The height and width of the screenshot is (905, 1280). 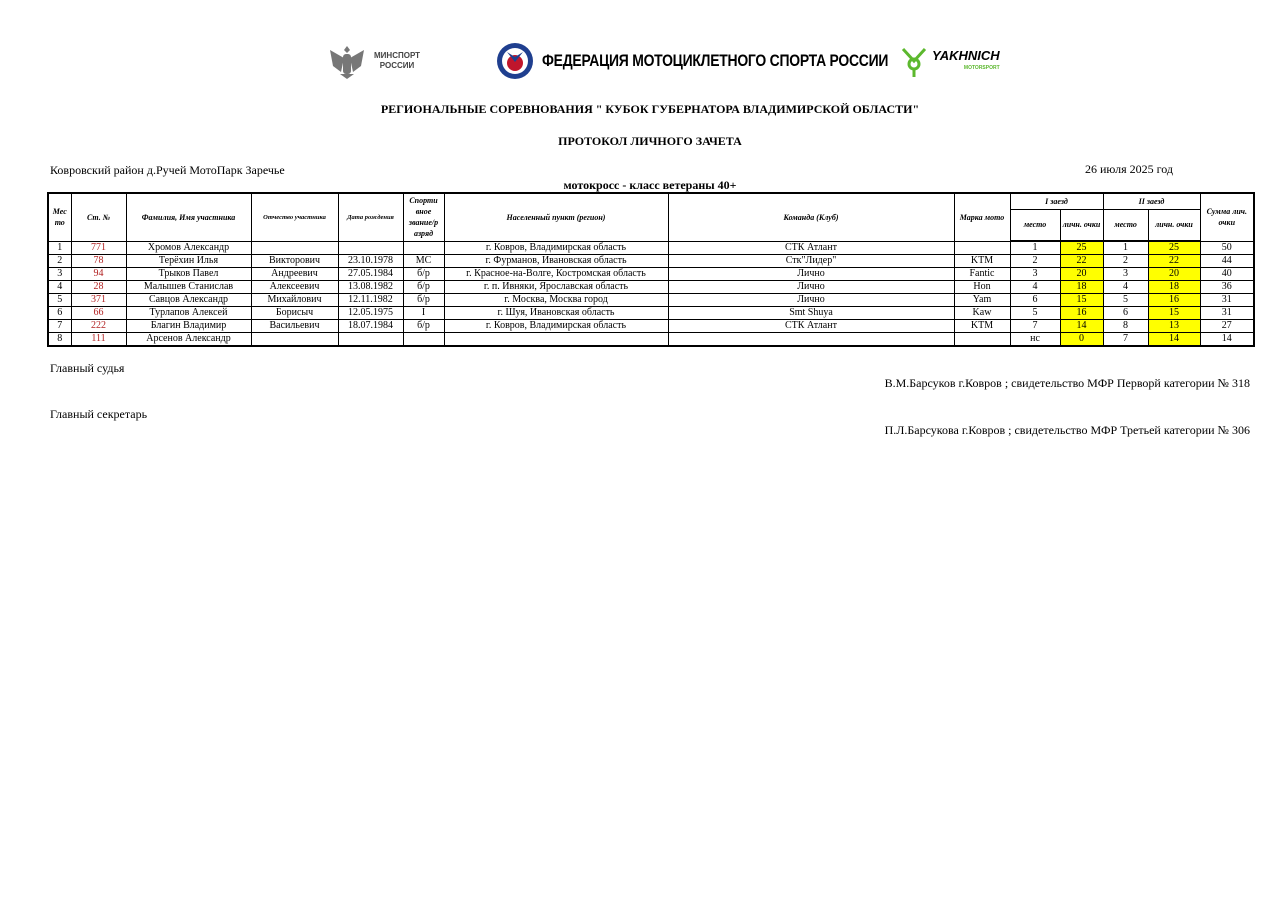 I want to click on race-class: мотокросс - класс ветераны 40+, so click(x=650, y=185).